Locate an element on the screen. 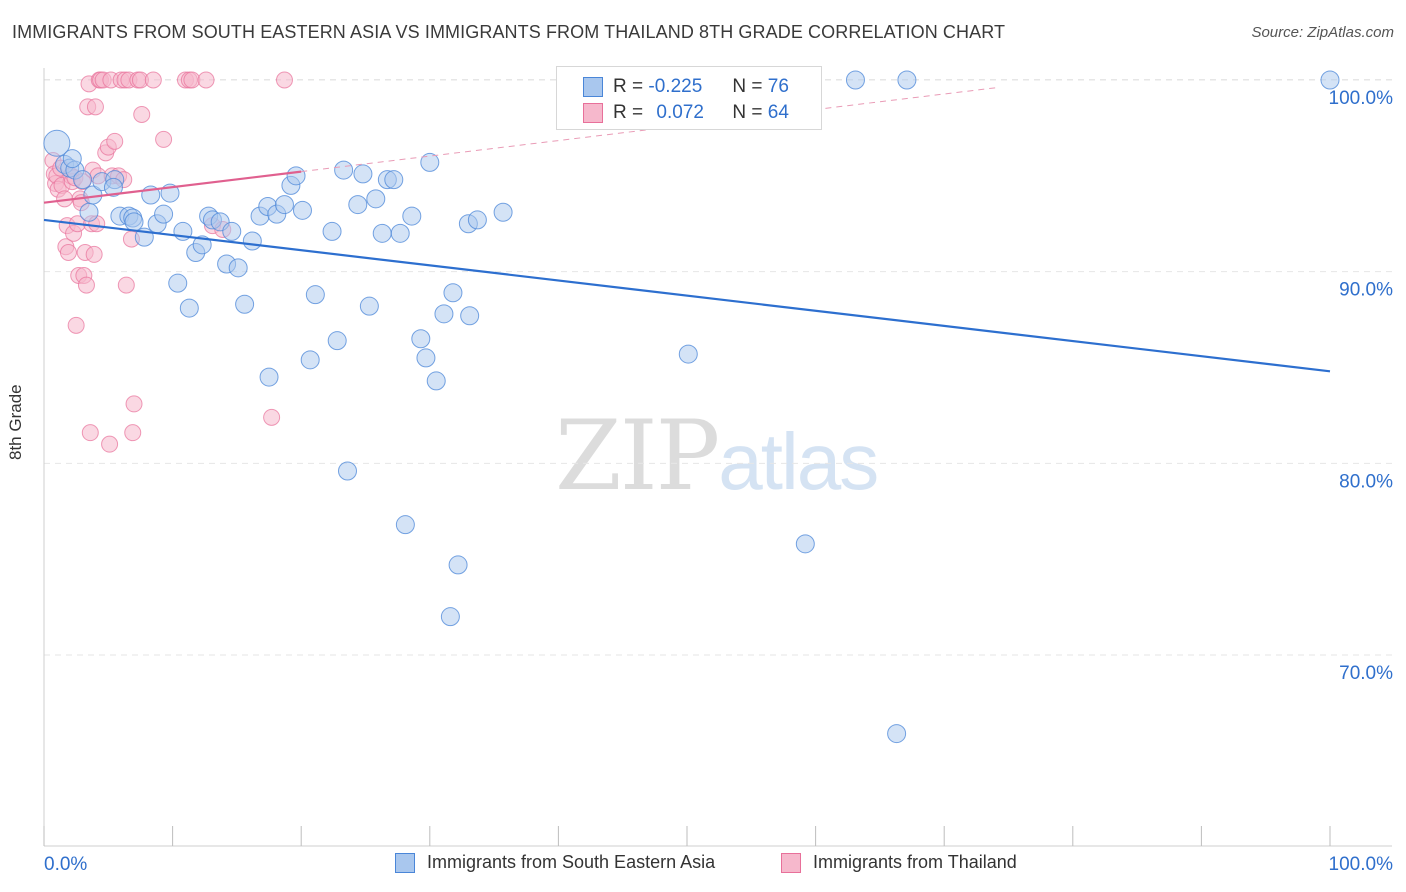  legend-label-series2: Immigrants from Thailand is located at coordinates (915, 862).